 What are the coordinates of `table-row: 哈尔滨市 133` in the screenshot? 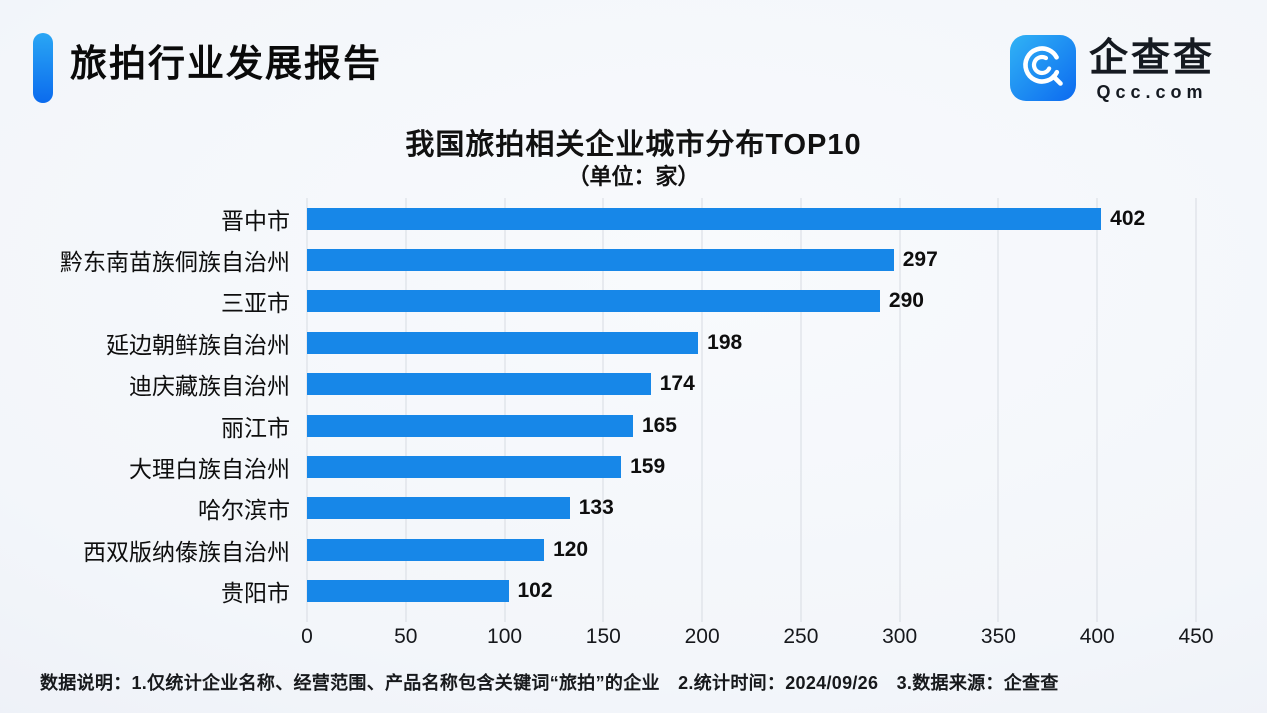 It's located at (618, 508).